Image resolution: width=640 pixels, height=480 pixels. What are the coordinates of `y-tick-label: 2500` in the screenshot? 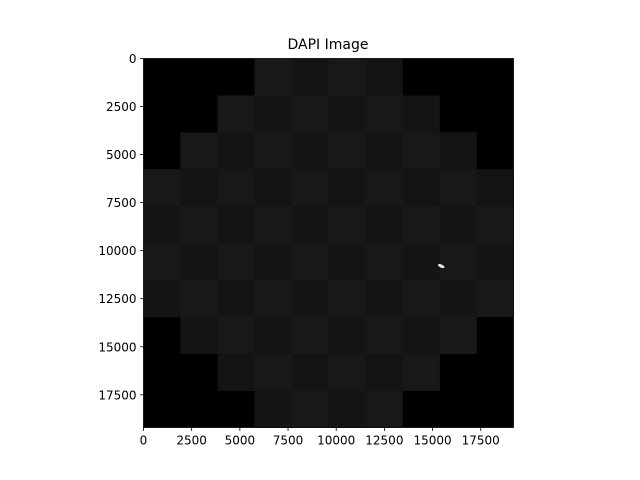 It's located at (121, 107).